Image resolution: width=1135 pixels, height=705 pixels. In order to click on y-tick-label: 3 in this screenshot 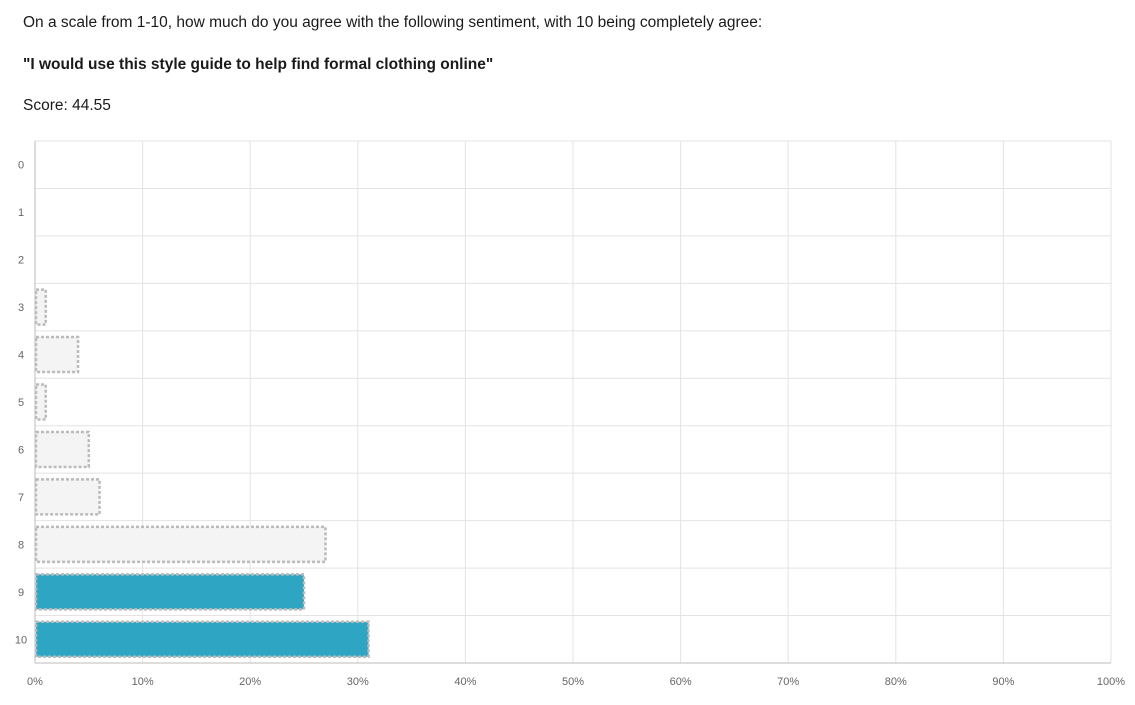, I will do `click(21, 308)`.